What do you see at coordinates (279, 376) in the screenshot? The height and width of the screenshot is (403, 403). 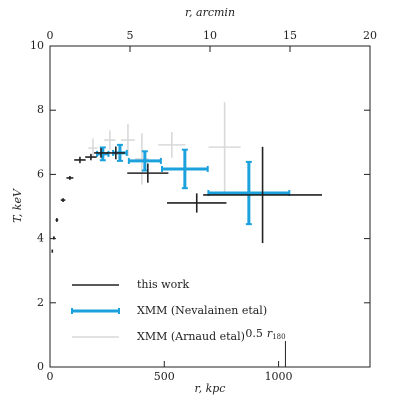 I see `x-tick-label: 1000` at bounding box center [279, 376].